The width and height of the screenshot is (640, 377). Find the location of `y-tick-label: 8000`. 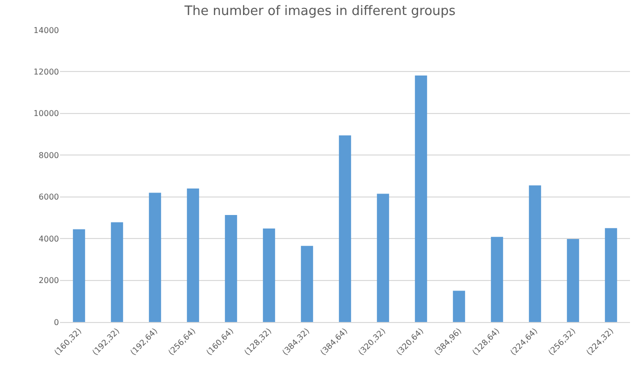

y-tick-label: 8000 is located at coordinates (48, 155).